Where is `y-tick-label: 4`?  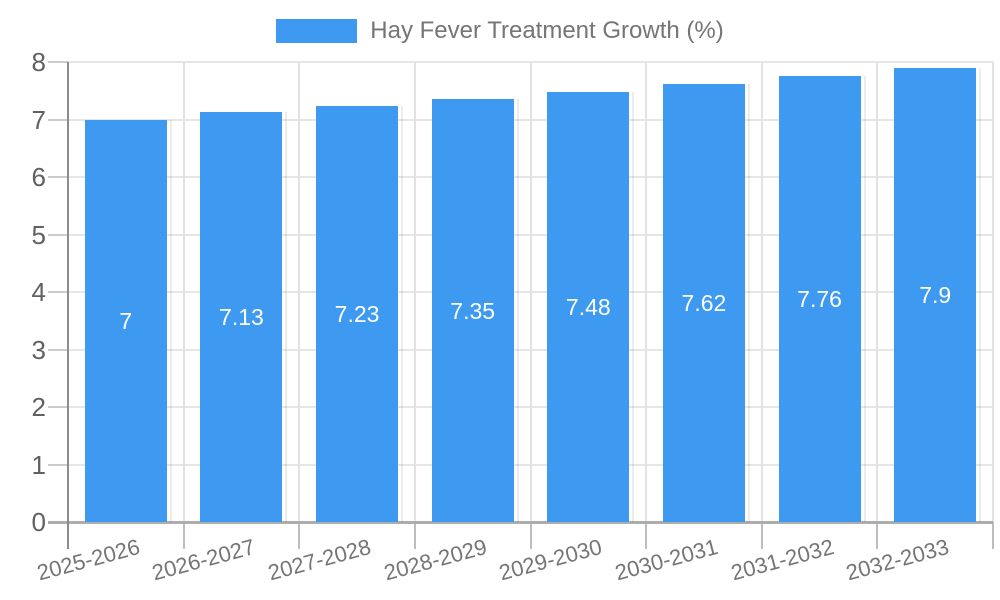
y-tick-label: 4 is located at coordinates (38, 292).